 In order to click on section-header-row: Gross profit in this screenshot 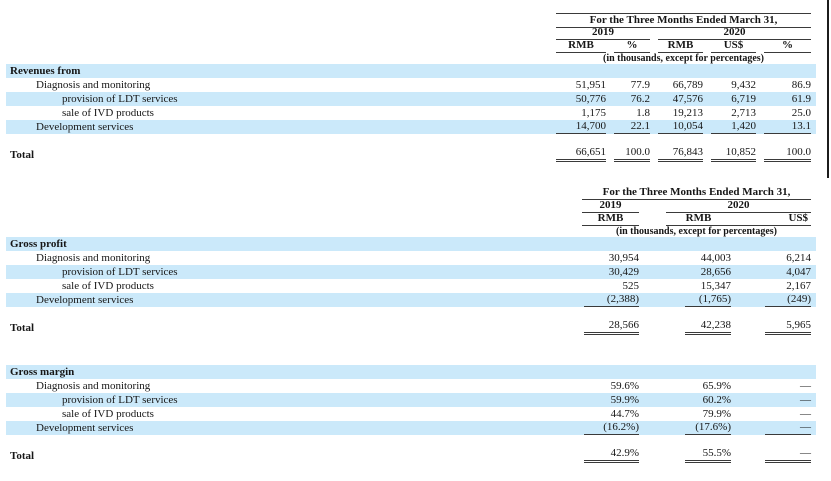, I will do `click(411, 244)`.